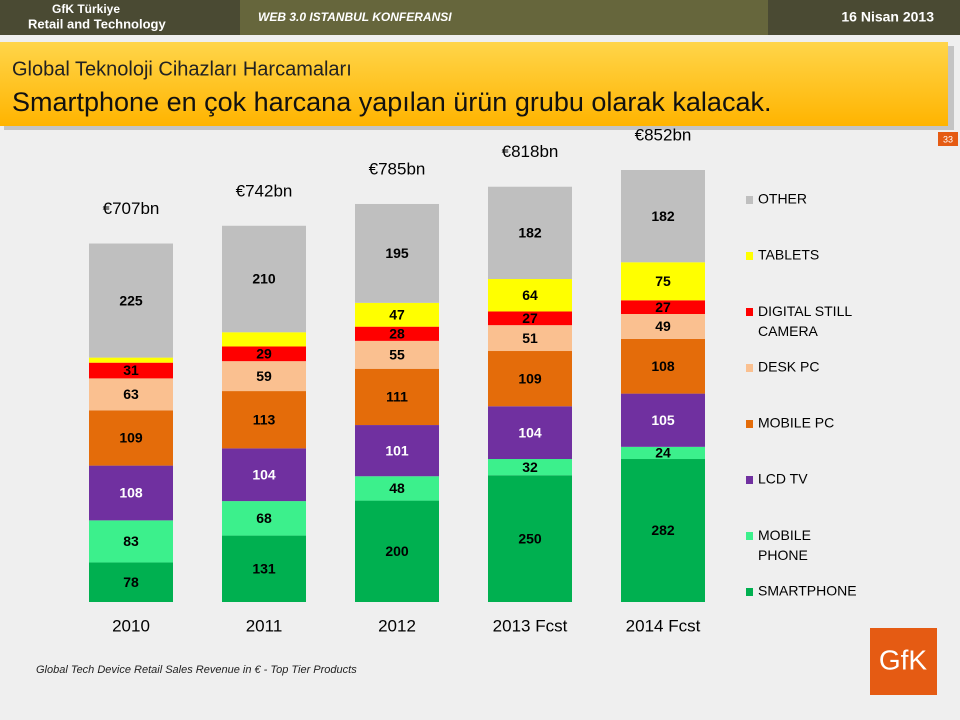 The image size is (960, 720). Describe the element at coordinates (788, 367) in the screenshot. I see `legend-label: DESK PC` at that location.